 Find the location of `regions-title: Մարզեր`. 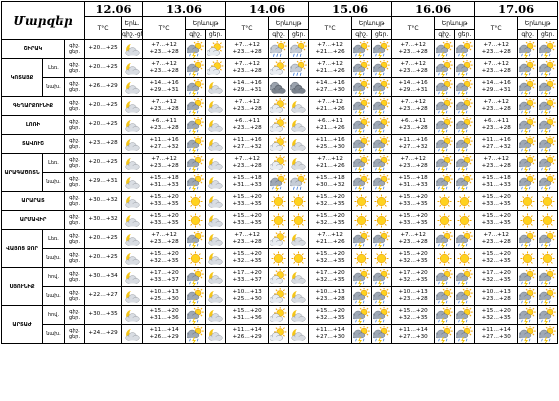

regions-title: Մարզեր is located at coordinates (43, 20).